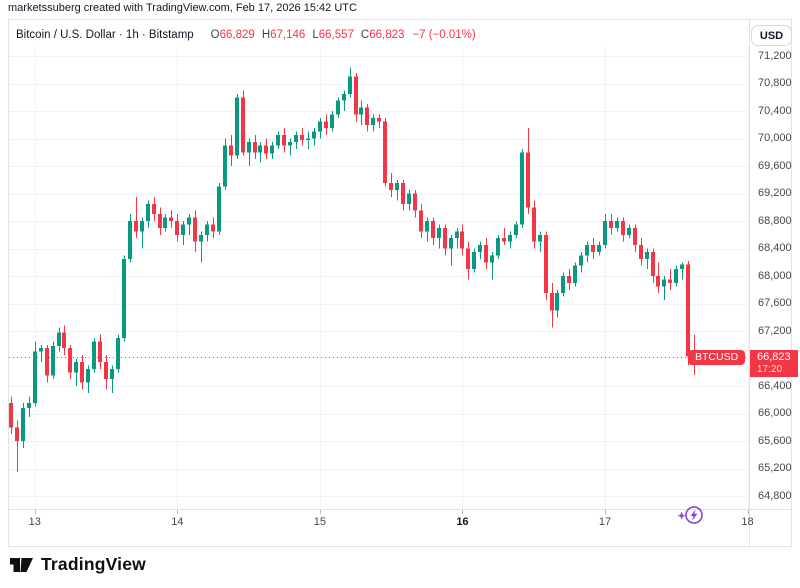 This screenshot has height=588, width=800. I want to click on ohlc-value: 67,146, so click(288, 35).